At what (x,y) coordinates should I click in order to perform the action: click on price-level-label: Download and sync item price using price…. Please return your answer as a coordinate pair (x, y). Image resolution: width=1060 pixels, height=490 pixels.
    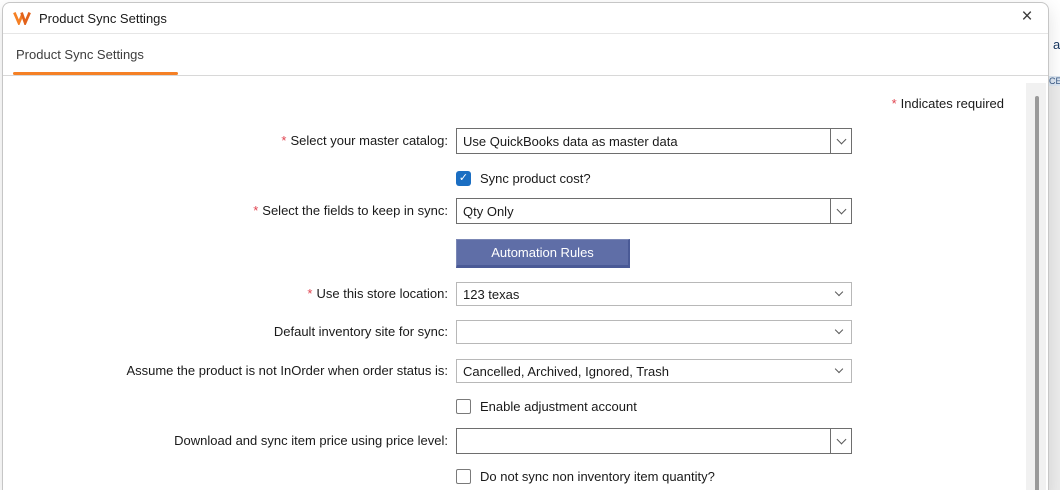
    Looking at the image, I should click on (311, 440).